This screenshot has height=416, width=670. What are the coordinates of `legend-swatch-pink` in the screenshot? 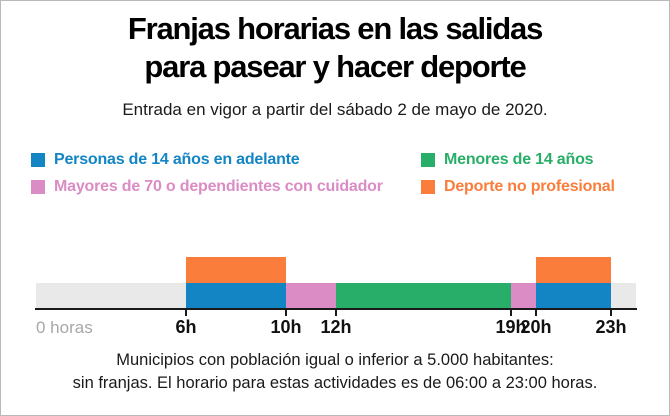 It's located at (38, 187).